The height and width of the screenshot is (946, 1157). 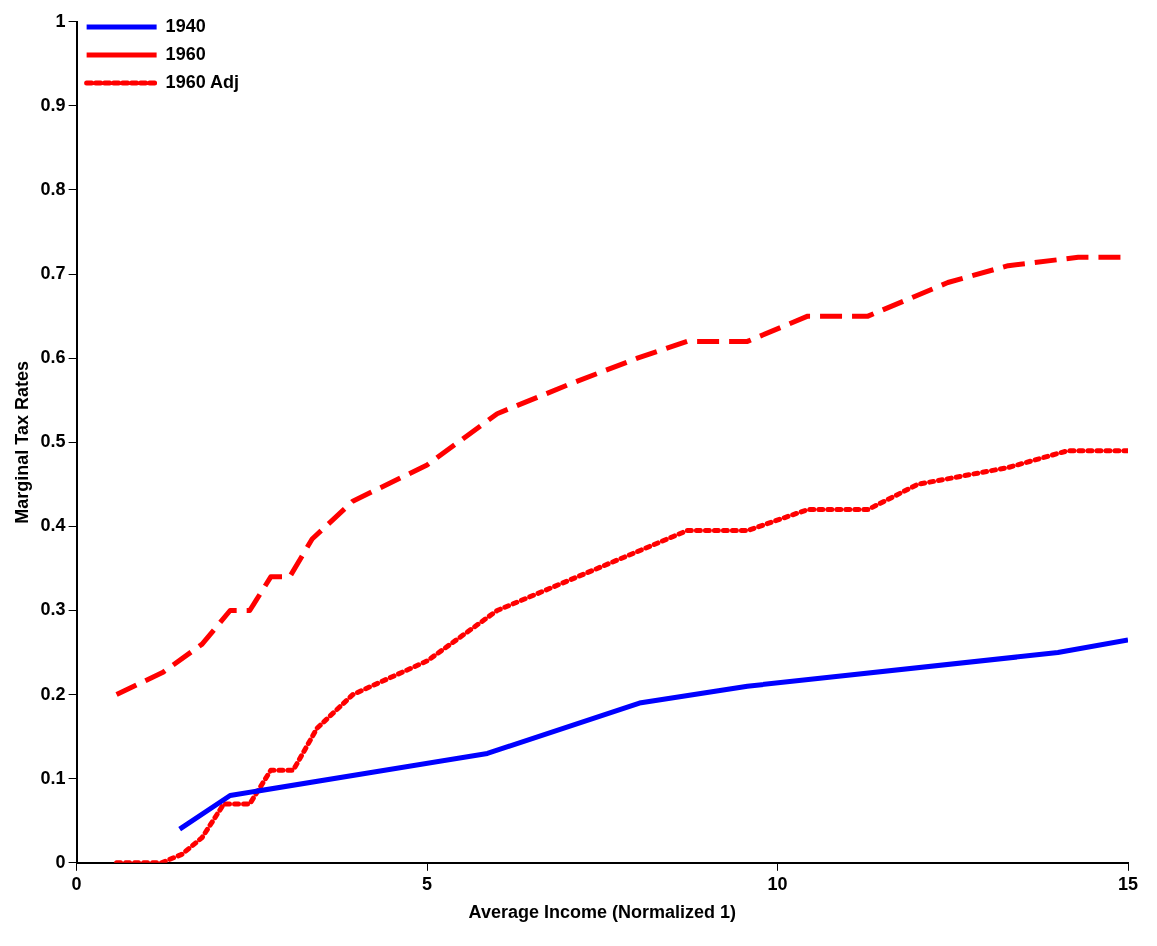 What do you see at coordinates (777, 883) in the screenshot?
I see `x-tick-label: 10` at bounding box center [777, 883].